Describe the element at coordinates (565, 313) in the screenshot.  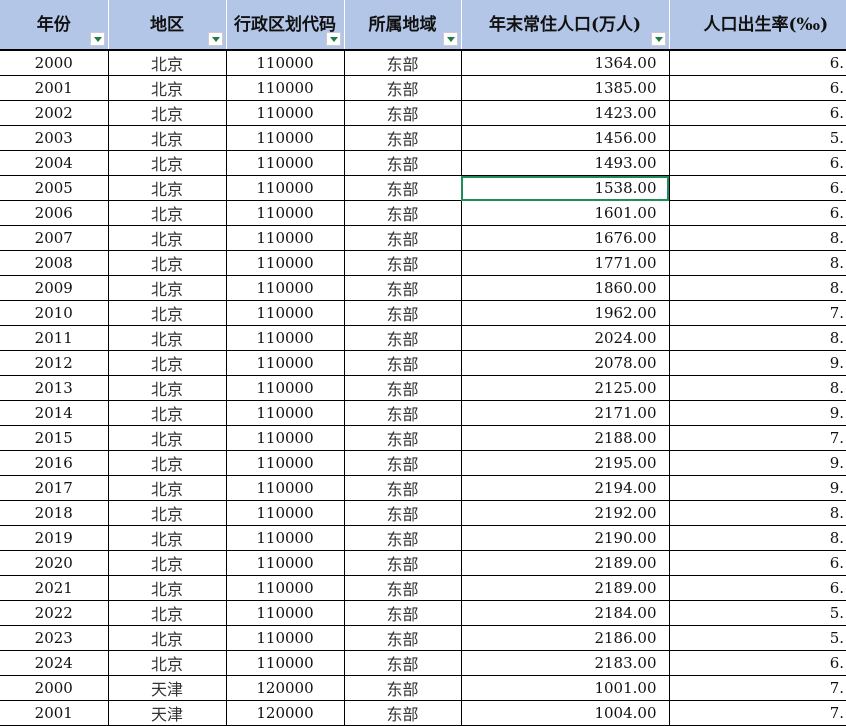
I see `cell: 1962.00` at that location.